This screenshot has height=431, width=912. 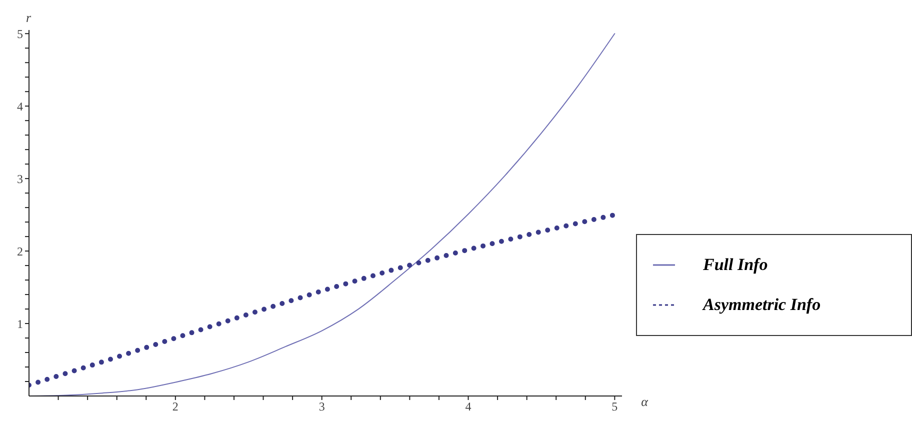 I want to click on x-tick-label: 5, so click(x=615, y=407).